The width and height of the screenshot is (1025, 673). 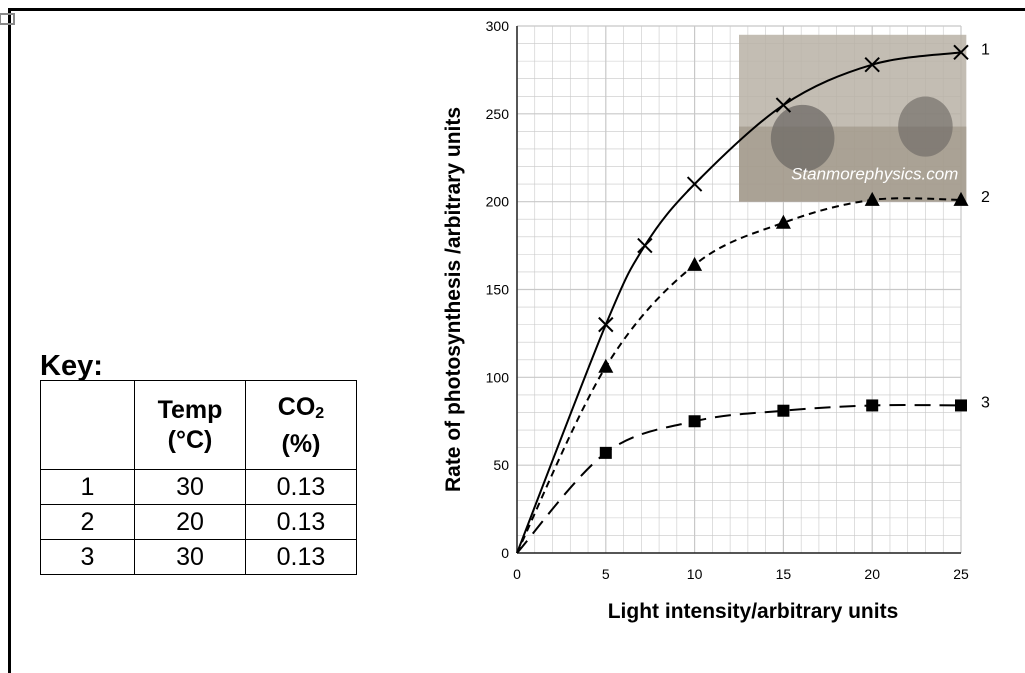 What do you see at coordinates (190, 522) in the screenshot?
I see `key-cell-temp: 20` at bounding box center [190, 522].